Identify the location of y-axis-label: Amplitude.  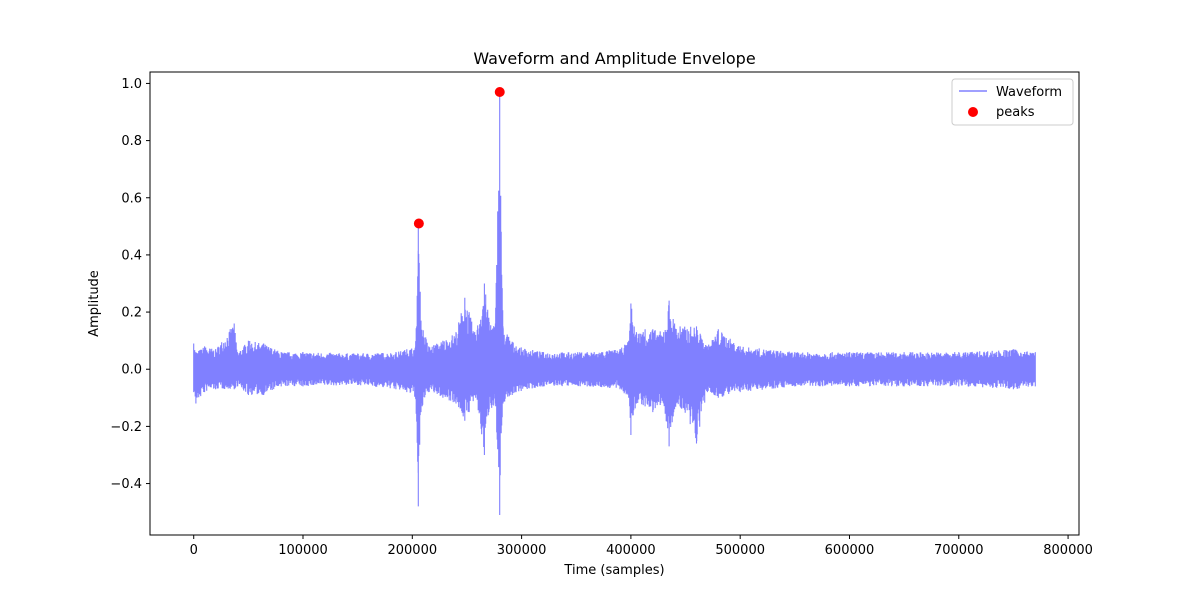
(94, 303).